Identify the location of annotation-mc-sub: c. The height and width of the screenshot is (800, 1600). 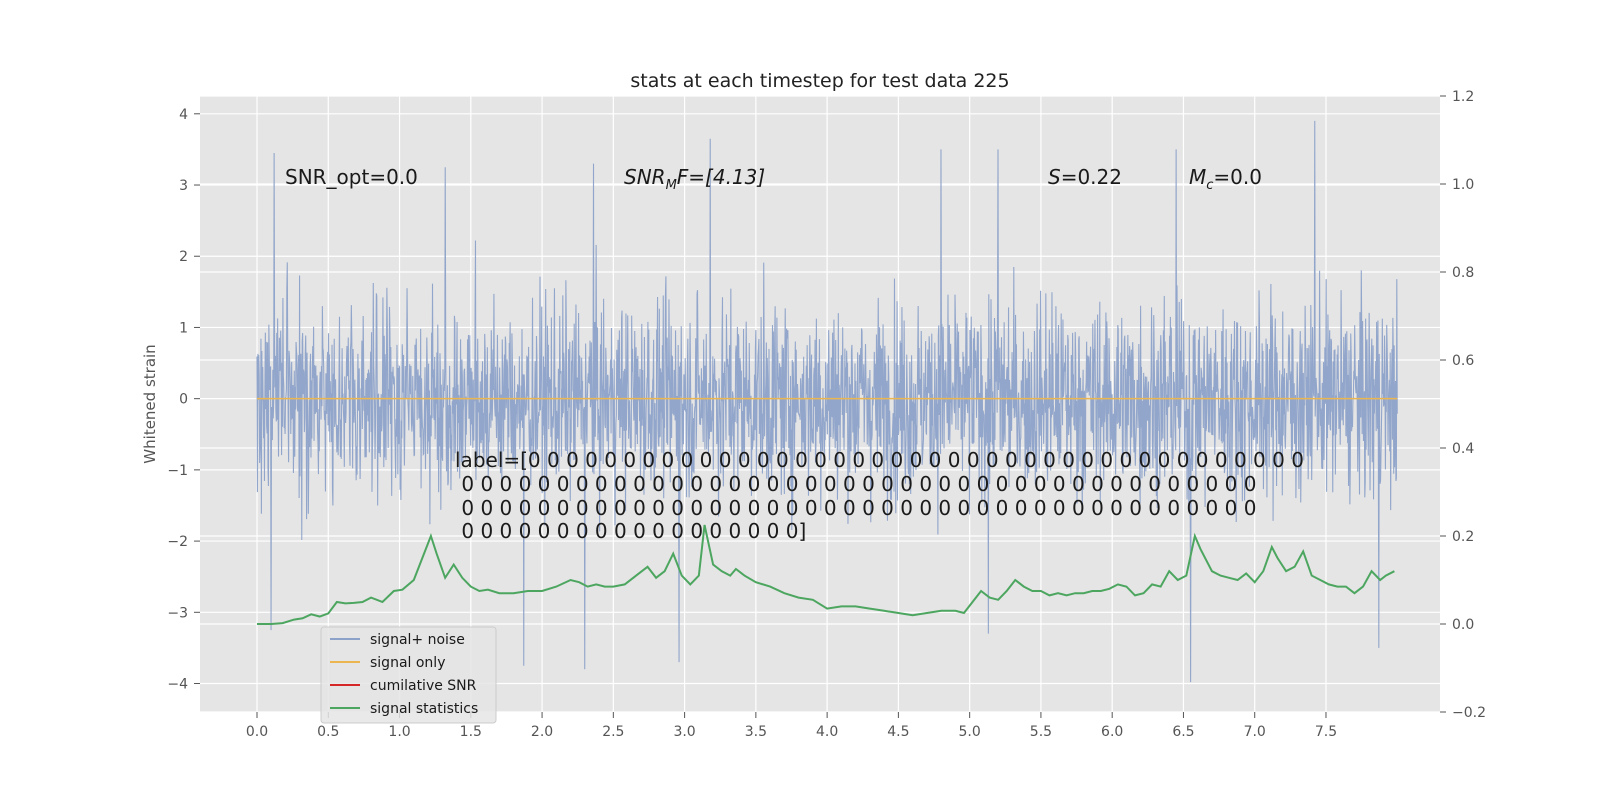
(1209, 185).